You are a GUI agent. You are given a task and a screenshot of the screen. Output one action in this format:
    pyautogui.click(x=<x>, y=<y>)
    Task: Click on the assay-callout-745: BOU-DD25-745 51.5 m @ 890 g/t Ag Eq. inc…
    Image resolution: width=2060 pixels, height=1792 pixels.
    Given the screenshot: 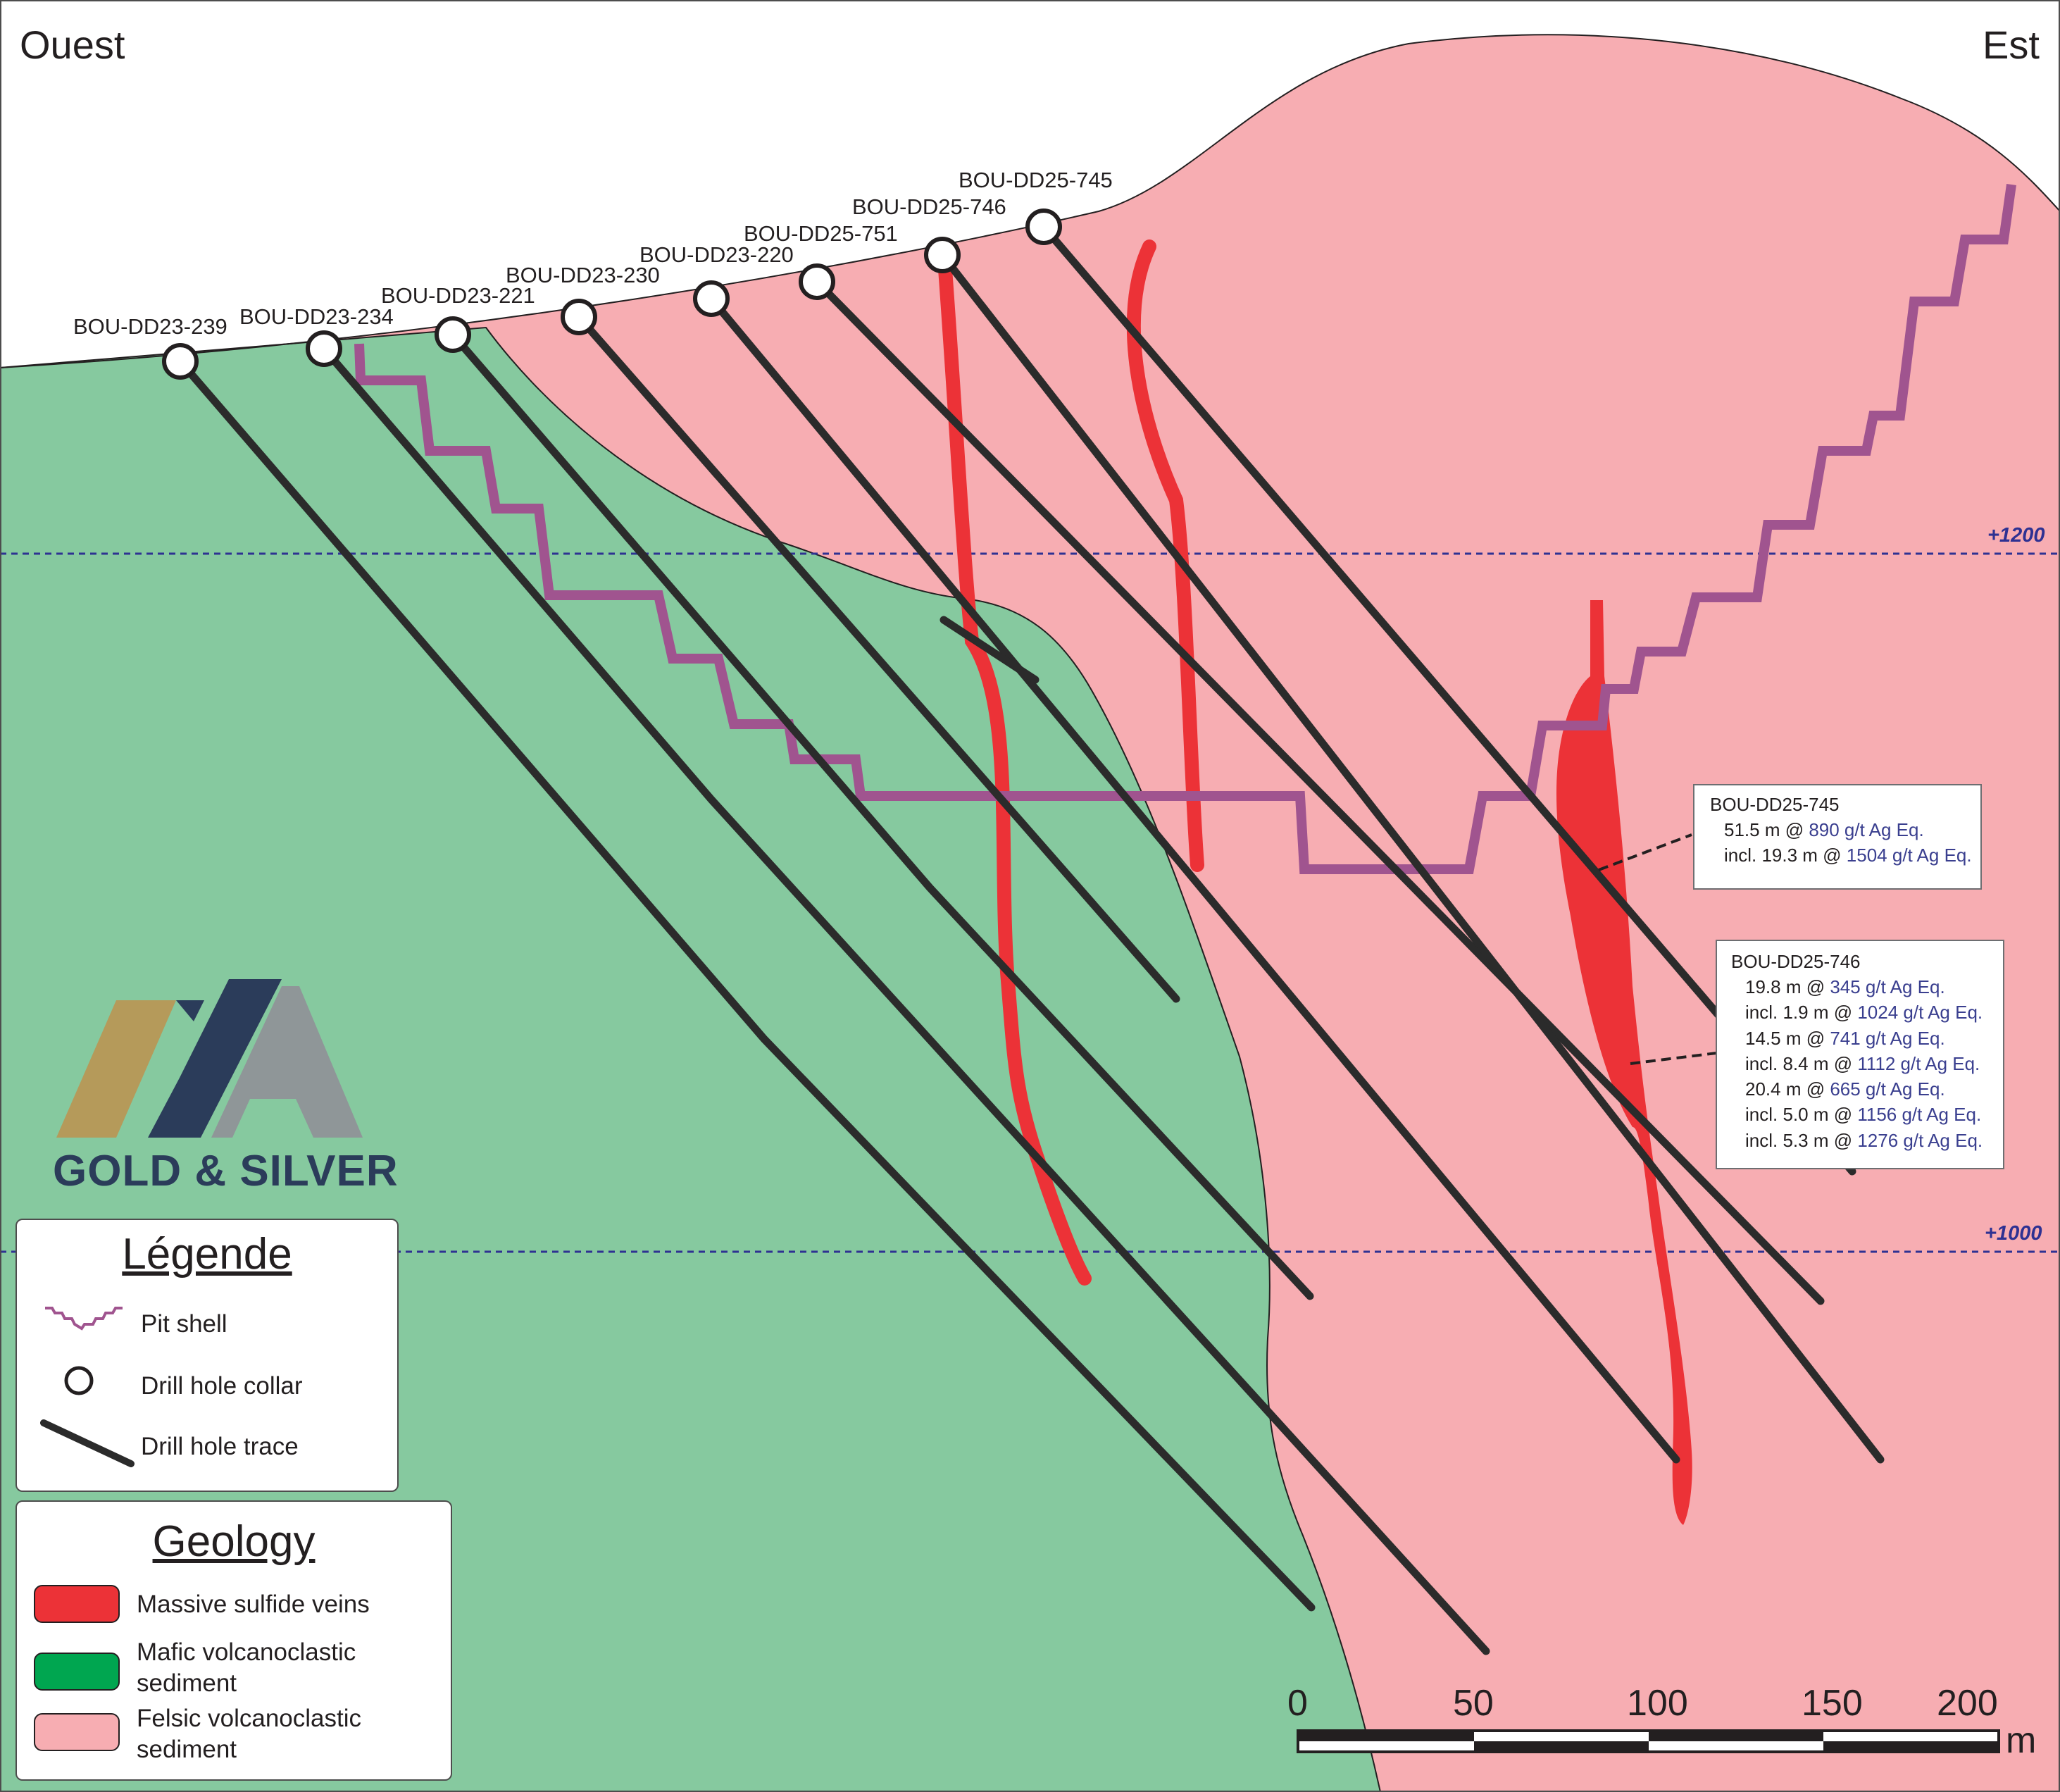 What is the action you would take?
    pyautogui.click(x=1837, y=837)
    